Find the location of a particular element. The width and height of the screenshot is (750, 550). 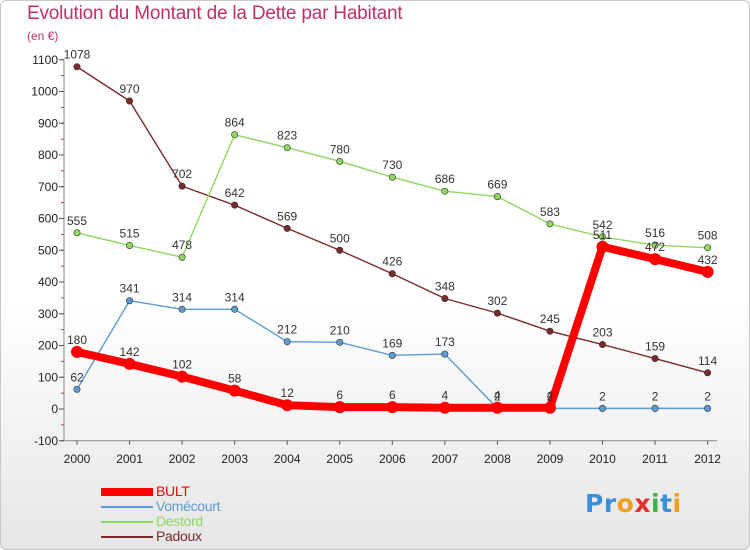

logo-letter: x is located at coordinates (642, 503).